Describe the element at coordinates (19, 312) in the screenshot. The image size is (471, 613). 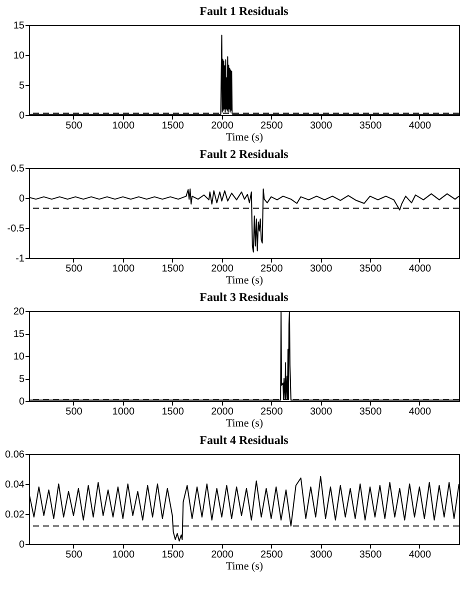
I see `y-tick-label: 20` at that location.